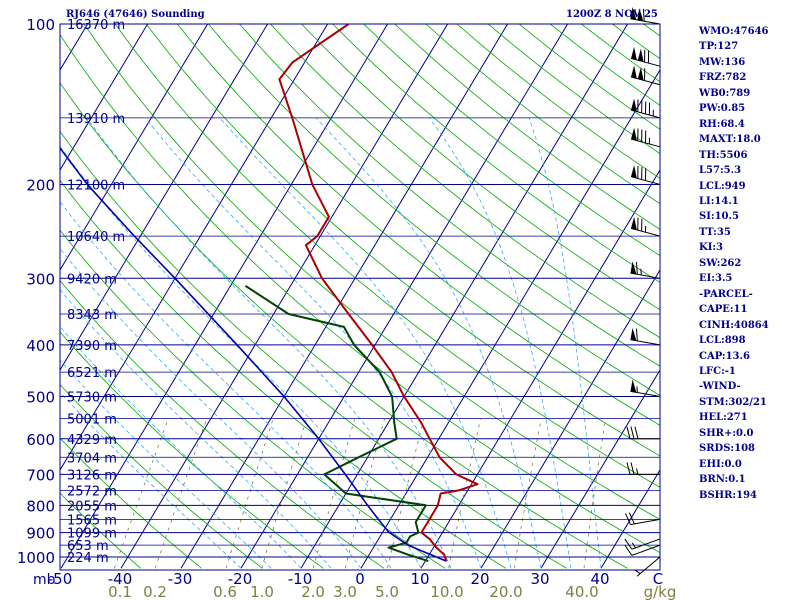  Describe the element at coordinates (719, 47) in the screenshot. I see `stability-index-item: TP:127` at that location.